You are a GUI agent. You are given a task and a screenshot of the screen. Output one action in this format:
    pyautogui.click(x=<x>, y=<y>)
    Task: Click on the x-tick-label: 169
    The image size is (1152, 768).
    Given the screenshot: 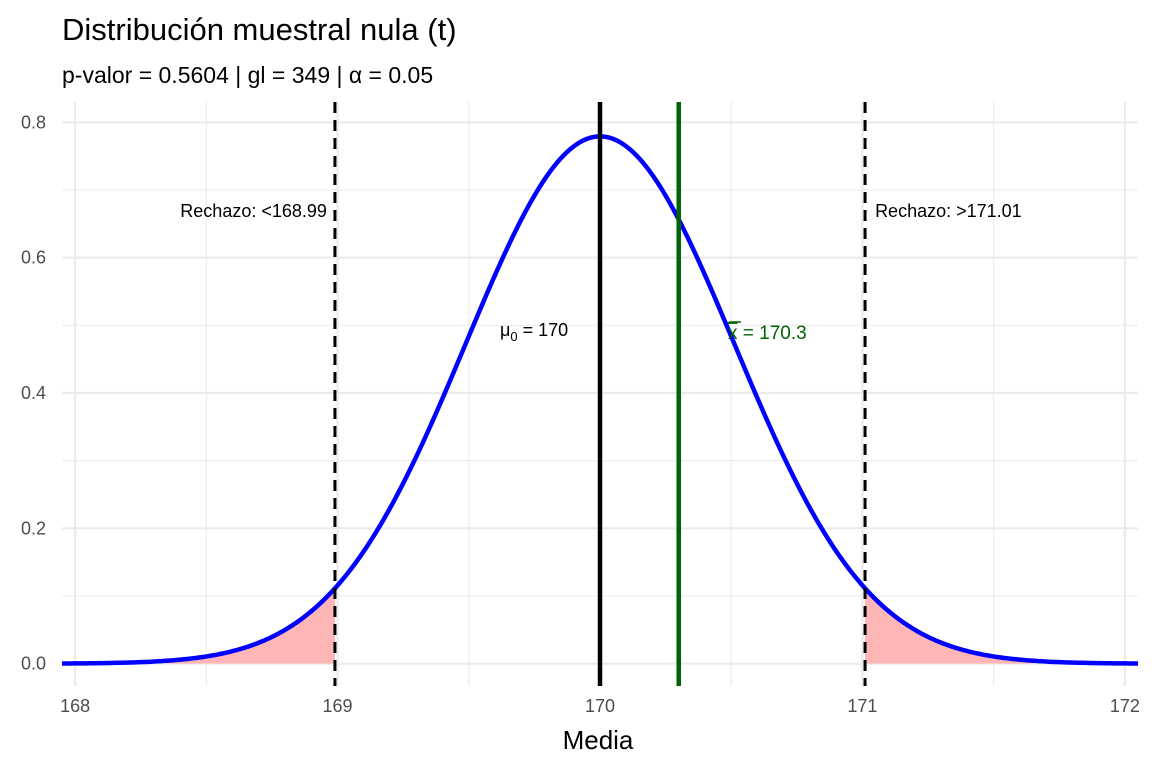 What is the action you would take?
    pyautogui.click(x=338, y=706)
    